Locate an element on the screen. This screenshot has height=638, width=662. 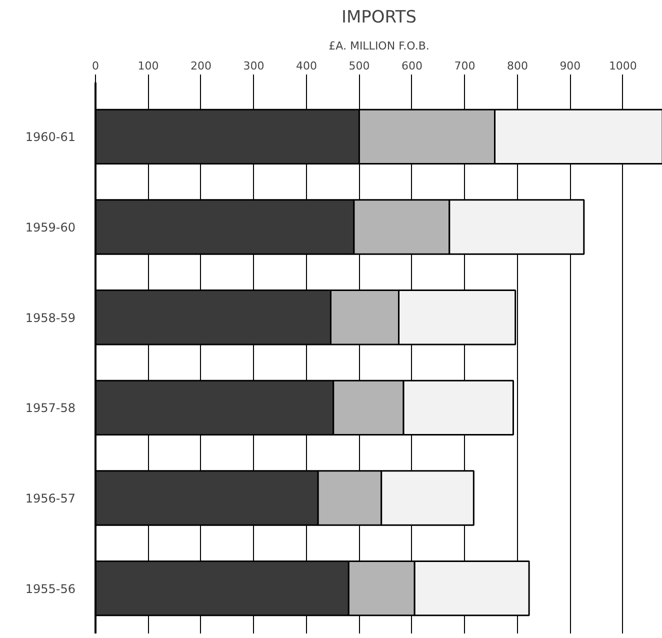
x-tick-label: 500 is located at coordinates (359, 66).